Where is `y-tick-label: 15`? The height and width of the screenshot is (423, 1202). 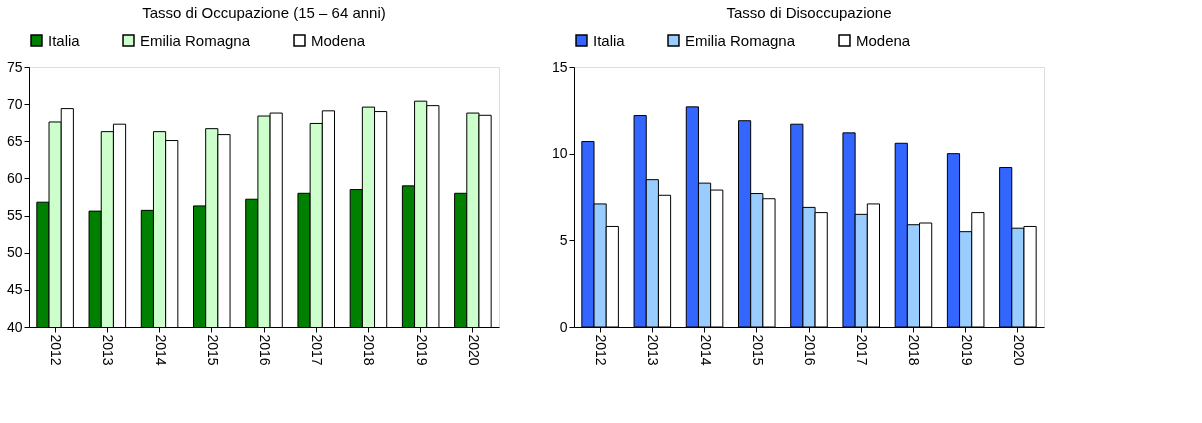 y-tick-label: 15 is located at coordinates (559, 66).